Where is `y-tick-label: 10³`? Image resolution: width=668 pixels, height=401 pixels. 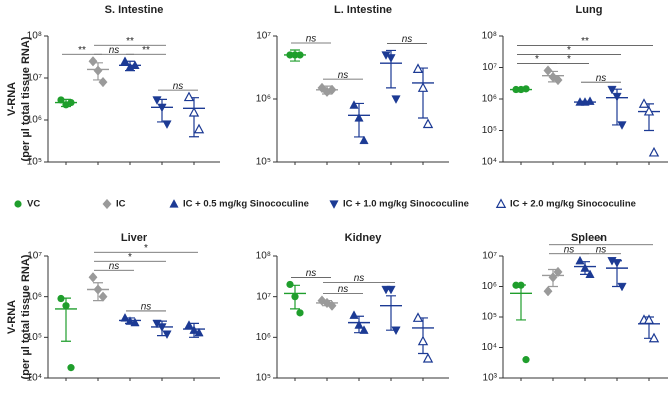
y-tick-label: 10³ is located at coordinates (490, 378).